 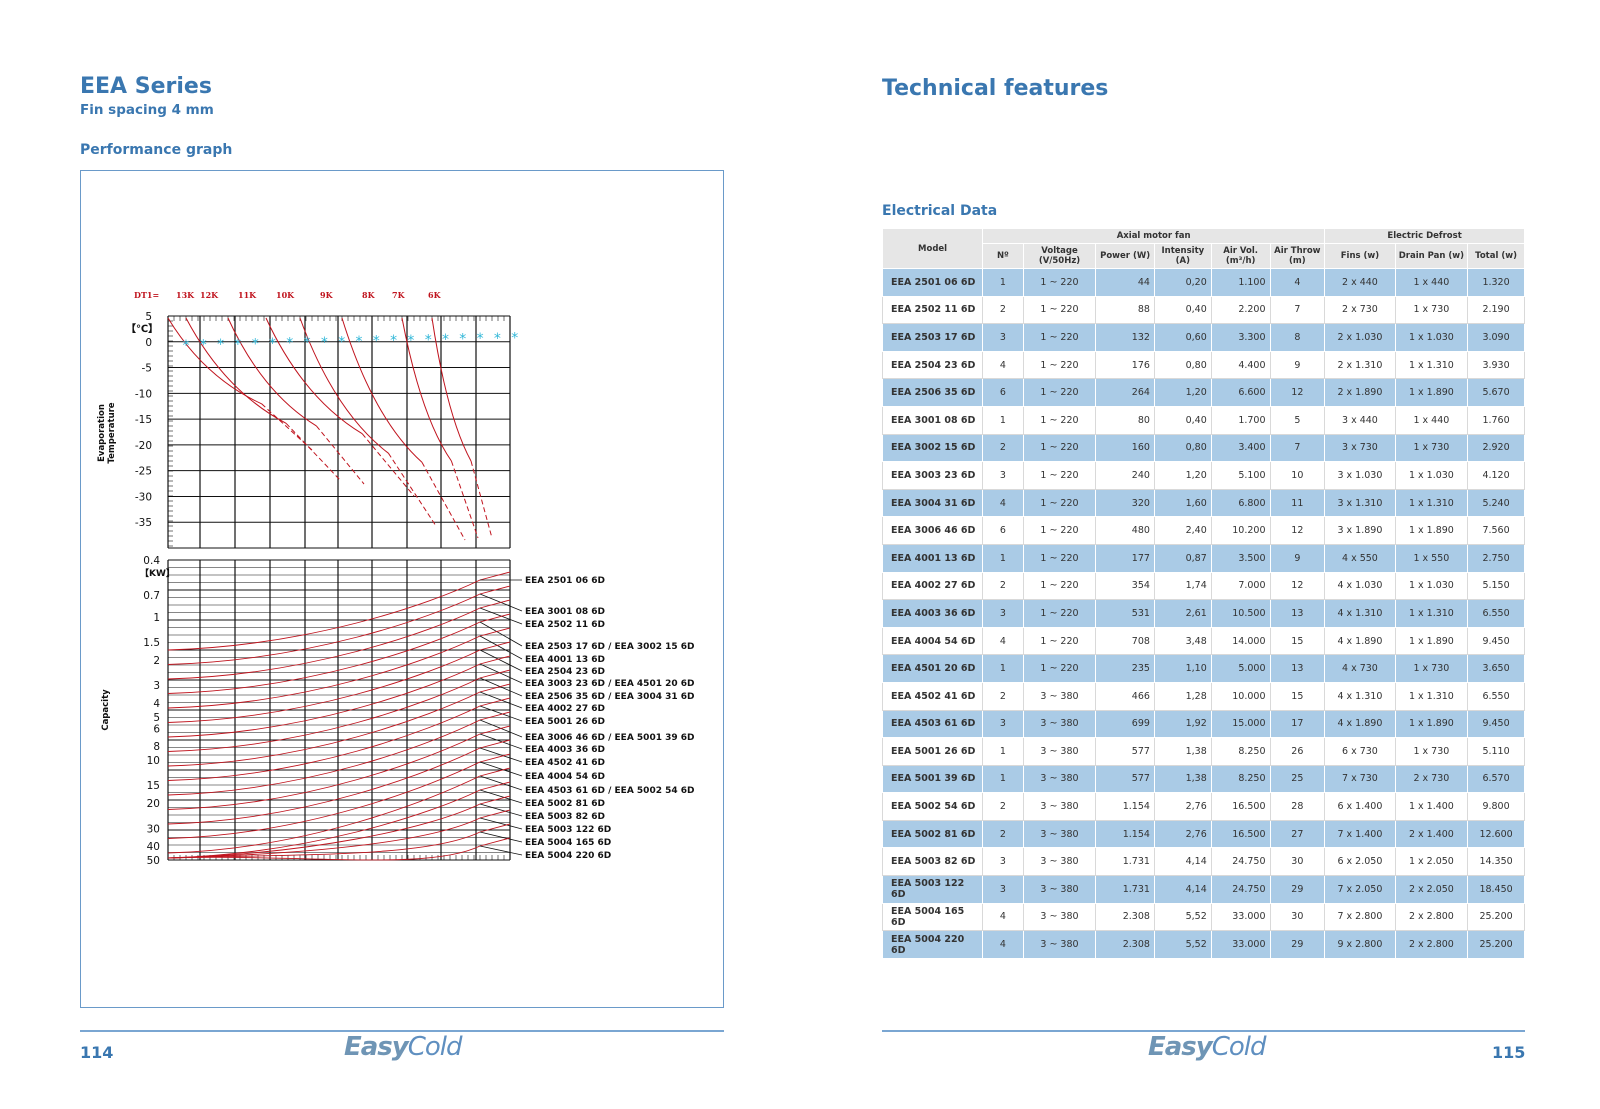 I want to click on cell-fins: 4 x 730, so click(x=1360, y=668).